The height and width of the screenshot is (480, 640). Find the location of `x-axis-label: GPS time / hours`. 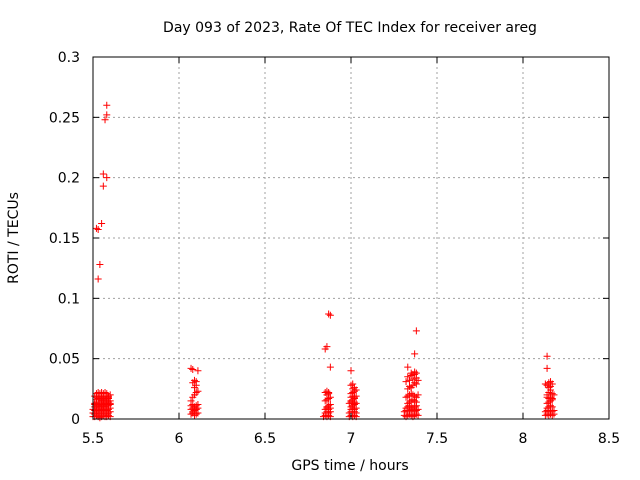

x-axis-label: GPS time / hours is located at coordinates (349, 466).